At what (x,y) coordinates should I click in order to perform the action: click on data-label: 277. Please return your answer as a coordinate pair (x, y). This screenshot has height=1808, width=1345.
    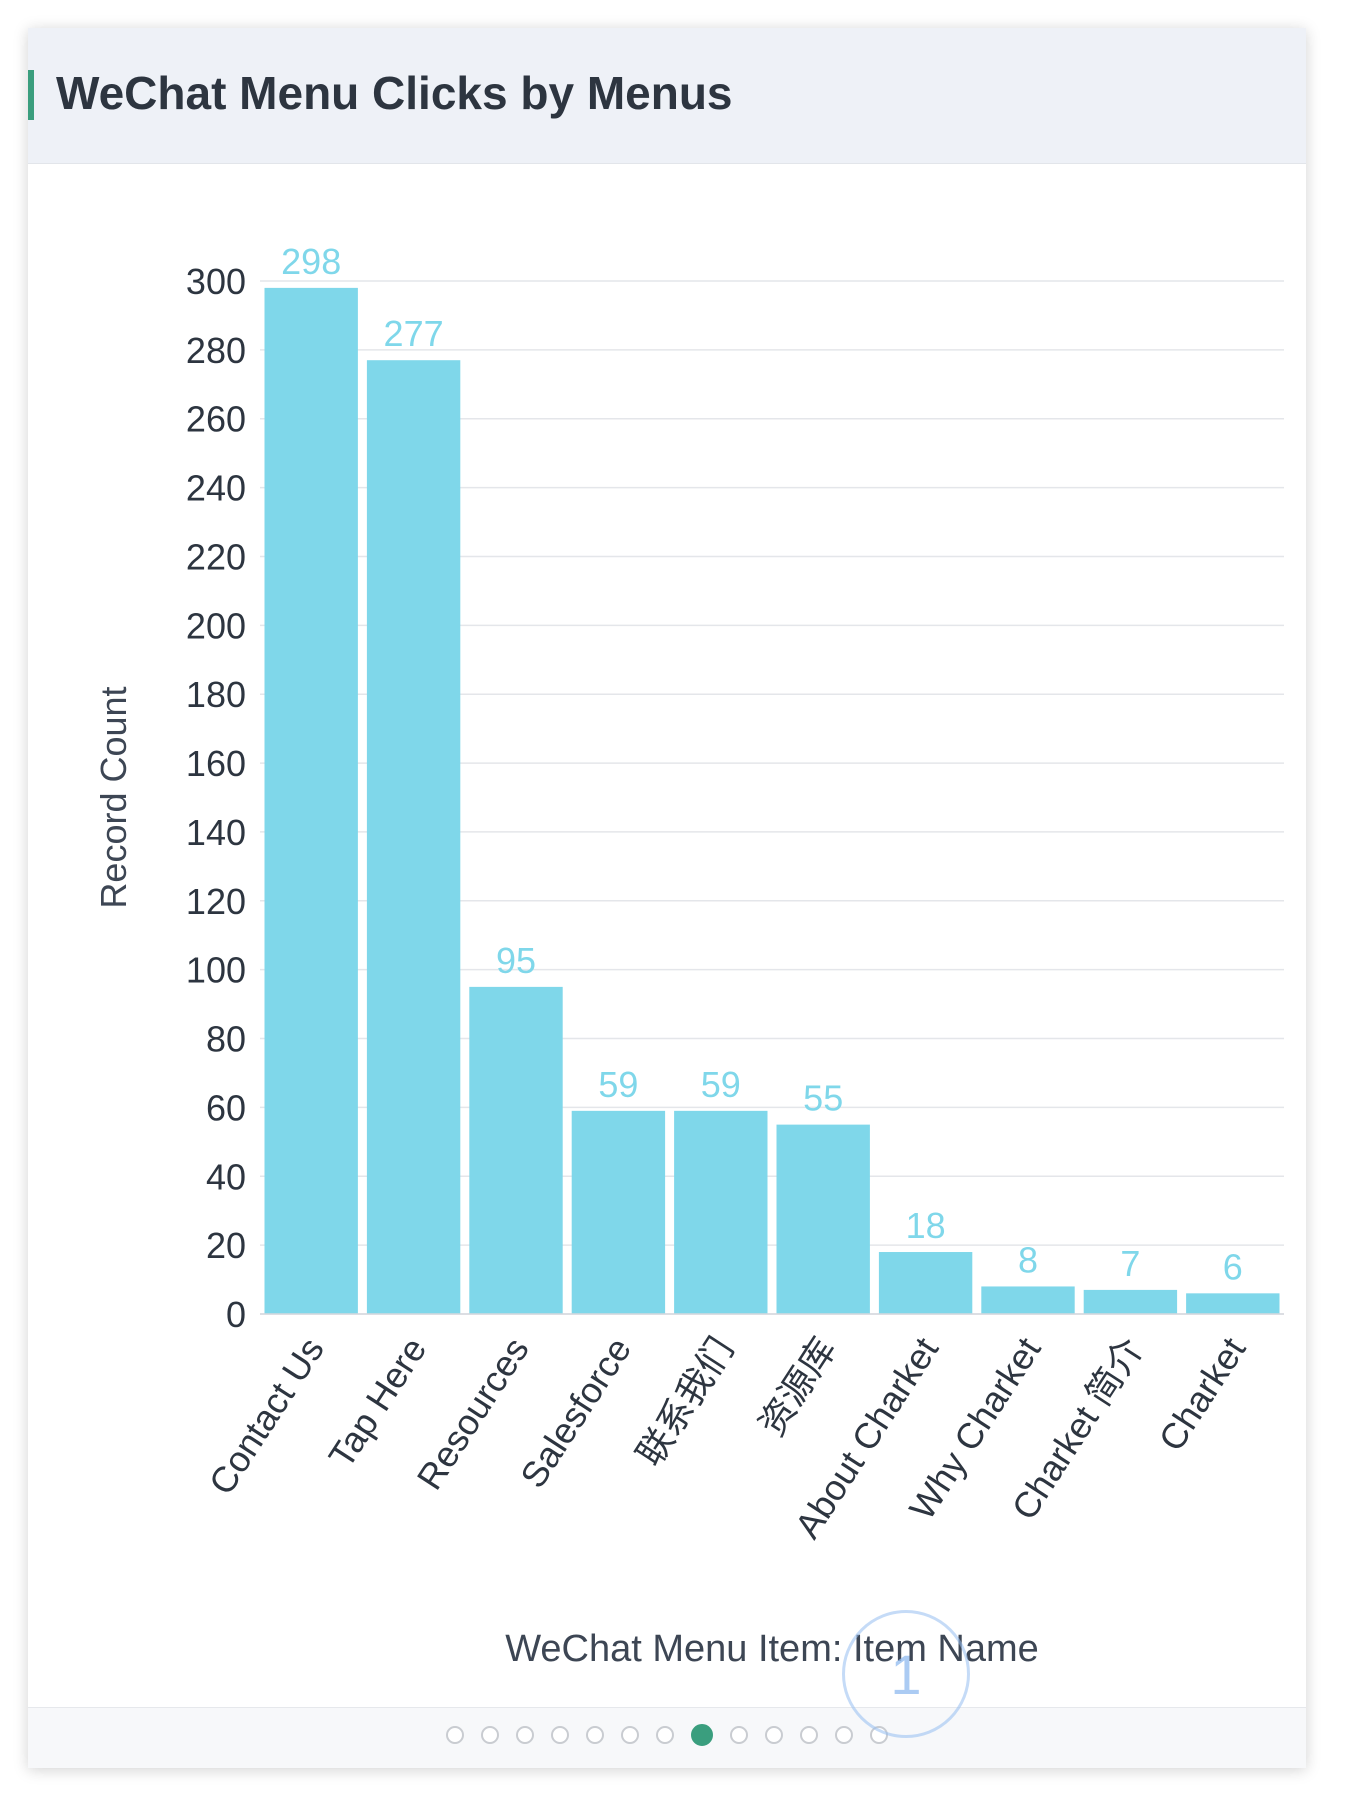
    Looking at the image, I should click on (414, 333).